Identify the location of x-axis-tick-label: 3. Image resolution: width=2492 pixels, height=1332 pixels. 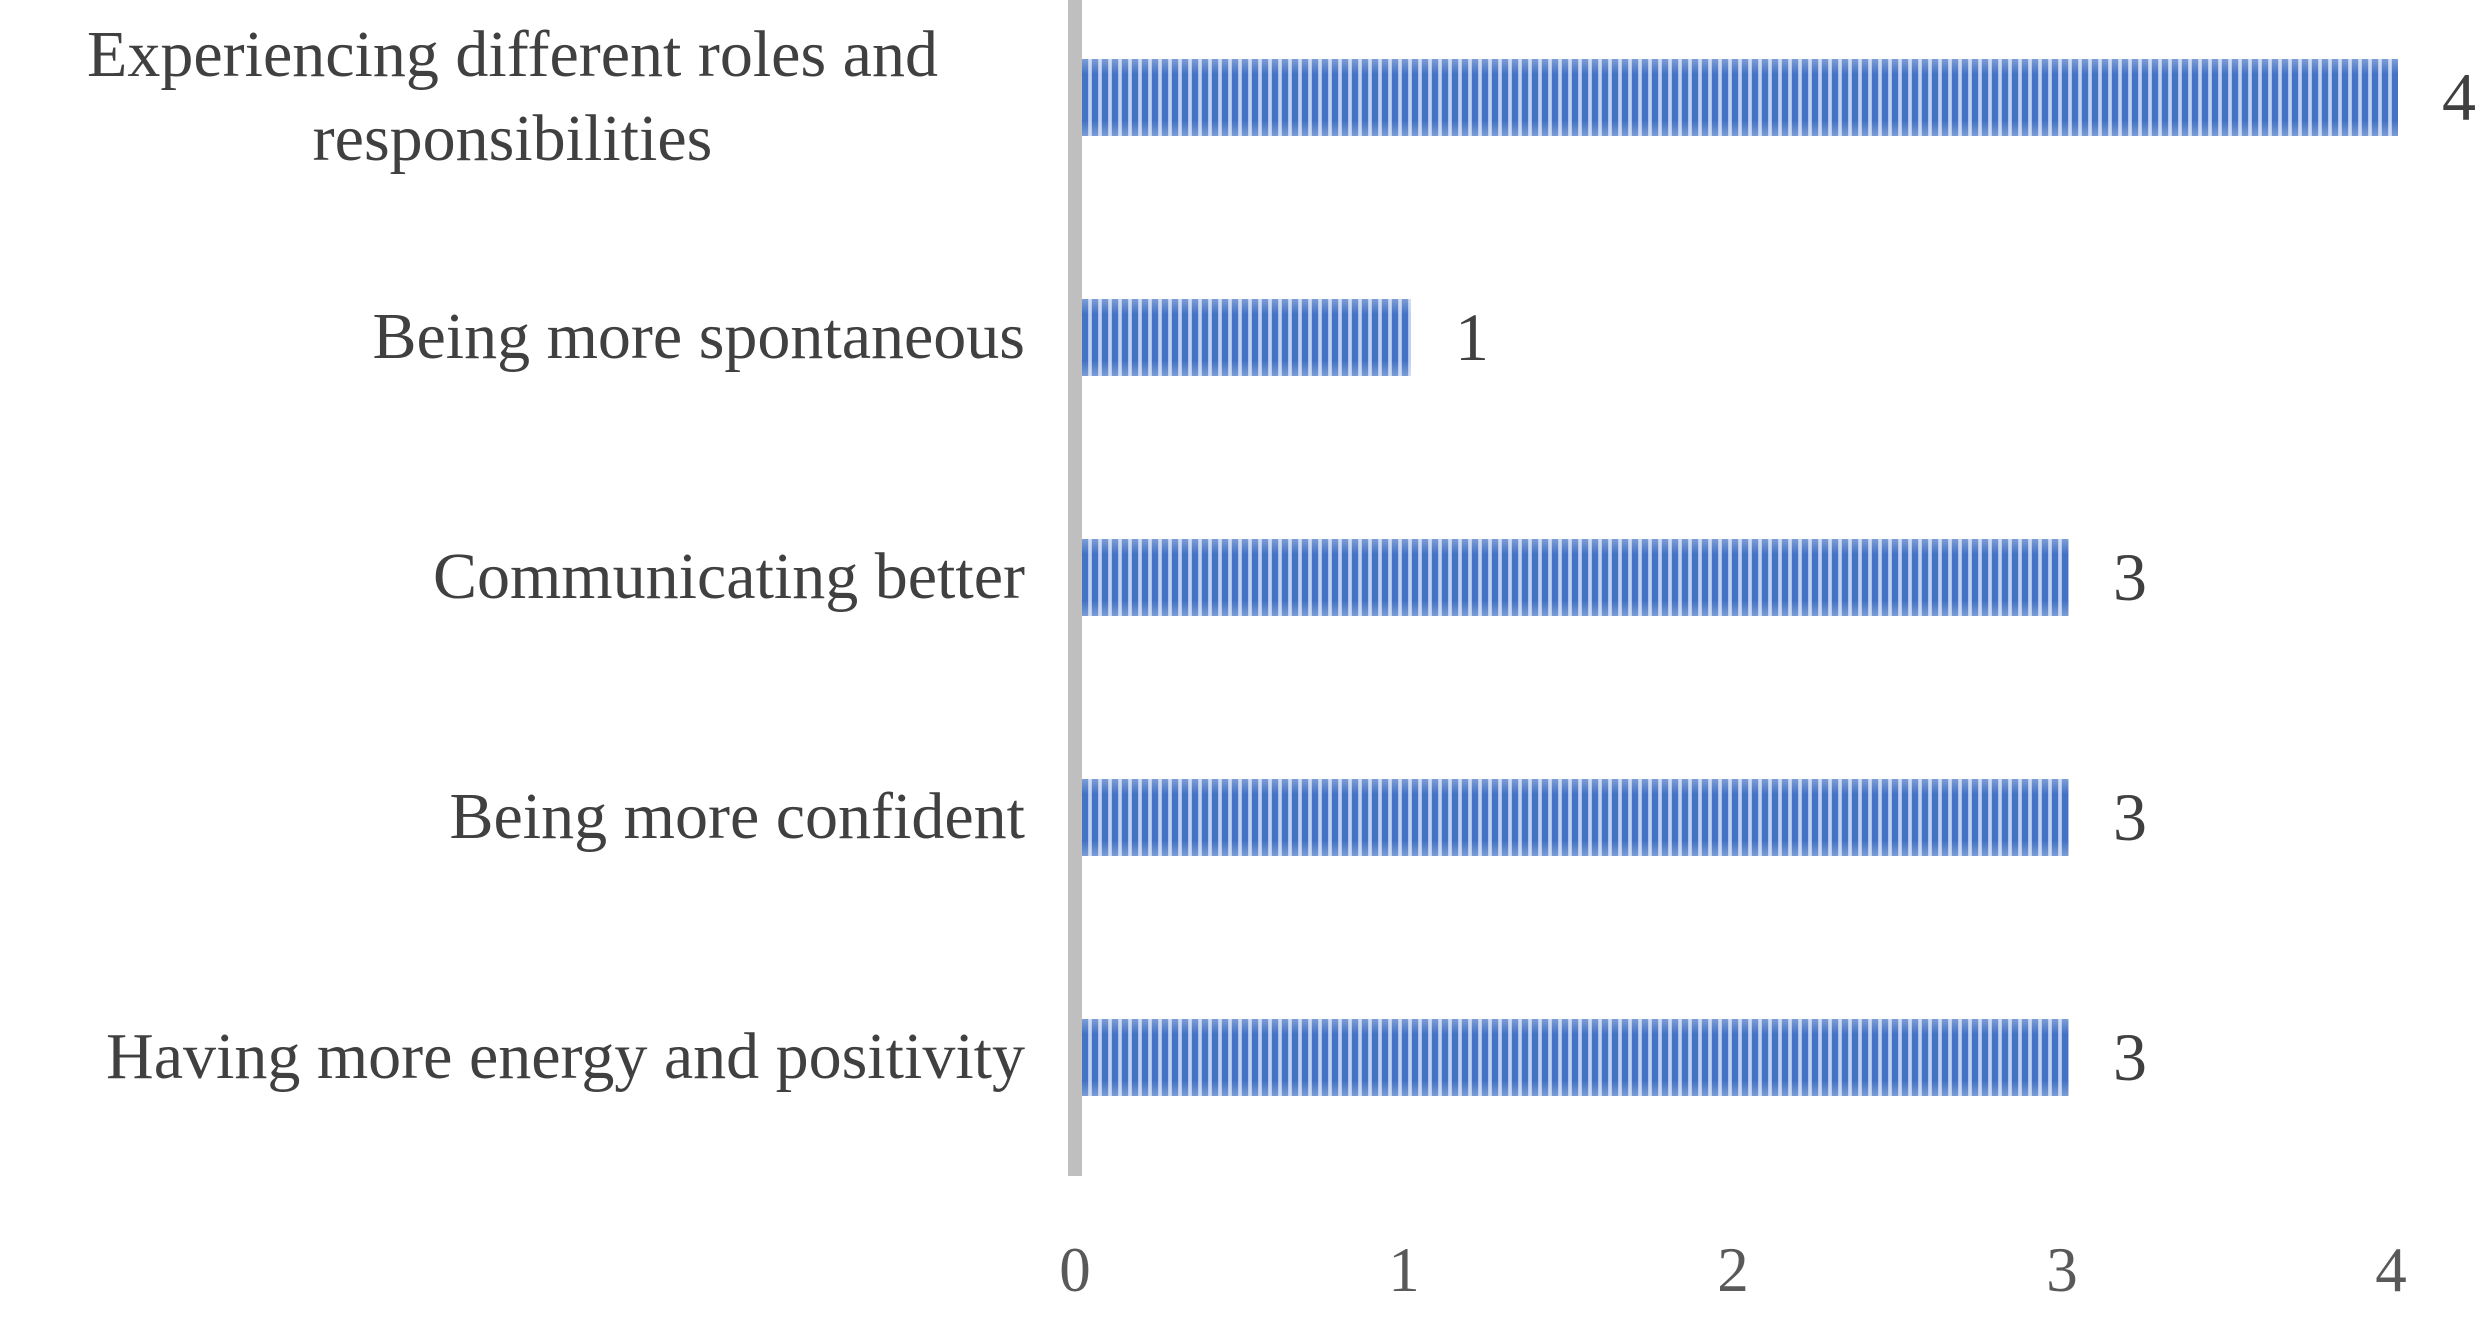
(2062, 1269).